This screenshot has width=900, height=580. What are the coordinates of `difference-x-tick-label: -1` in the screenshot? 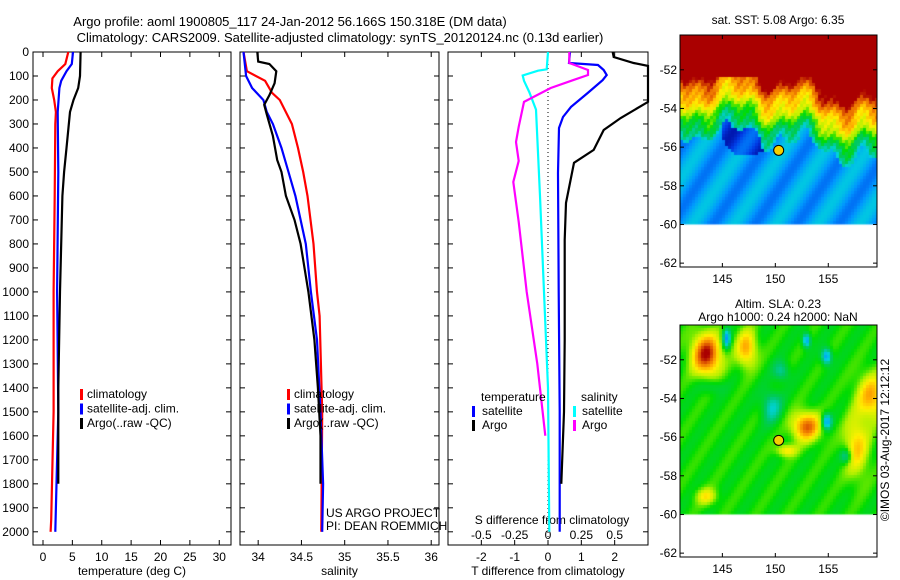 It's located at (514, 557).